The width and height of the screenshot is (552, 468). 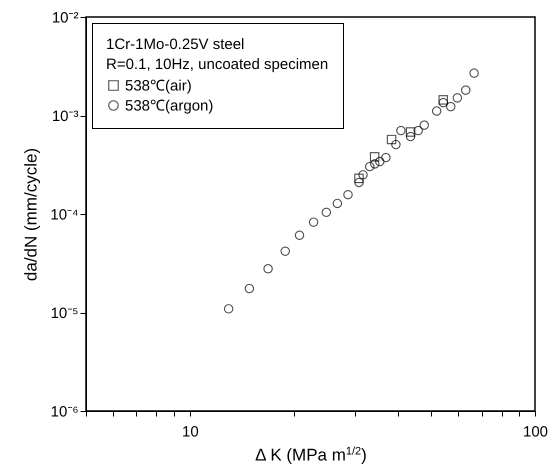 What do you see at coordinates (64, 412) in the screenshot?
I see `y-tick-label: 10⁻⁶` at bounding box center [64, 412].